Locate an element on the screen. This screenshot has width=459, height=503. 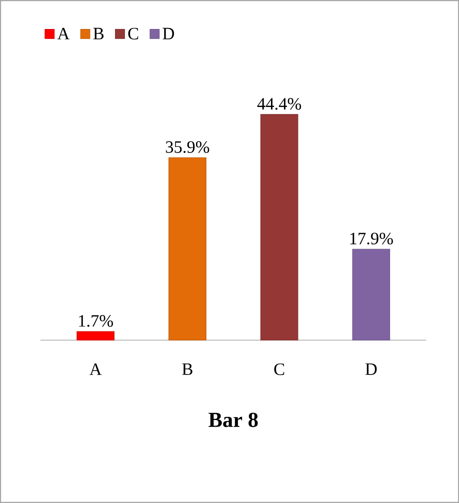
legend-label: C is located at coordinates (133, 34).